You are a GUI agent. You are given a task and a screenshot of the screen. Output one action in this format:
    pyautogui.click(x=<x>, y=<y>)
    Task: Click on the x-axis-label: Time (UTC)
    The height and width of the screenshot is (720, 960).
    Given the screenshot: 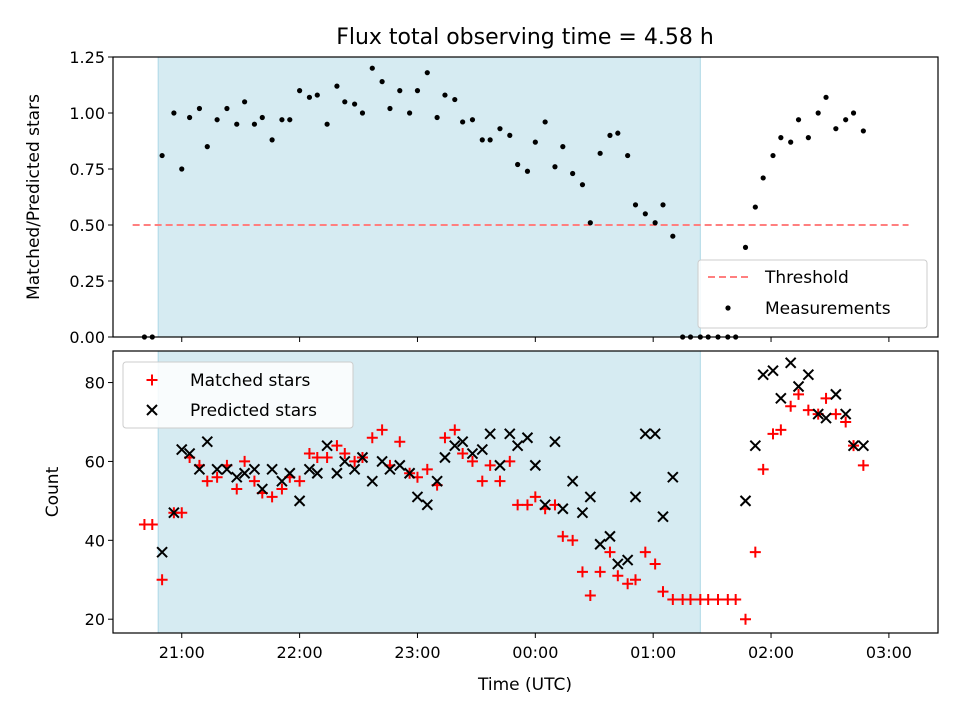 What is the action you would take?
    pyautogui.click(x=524, y=685)
    